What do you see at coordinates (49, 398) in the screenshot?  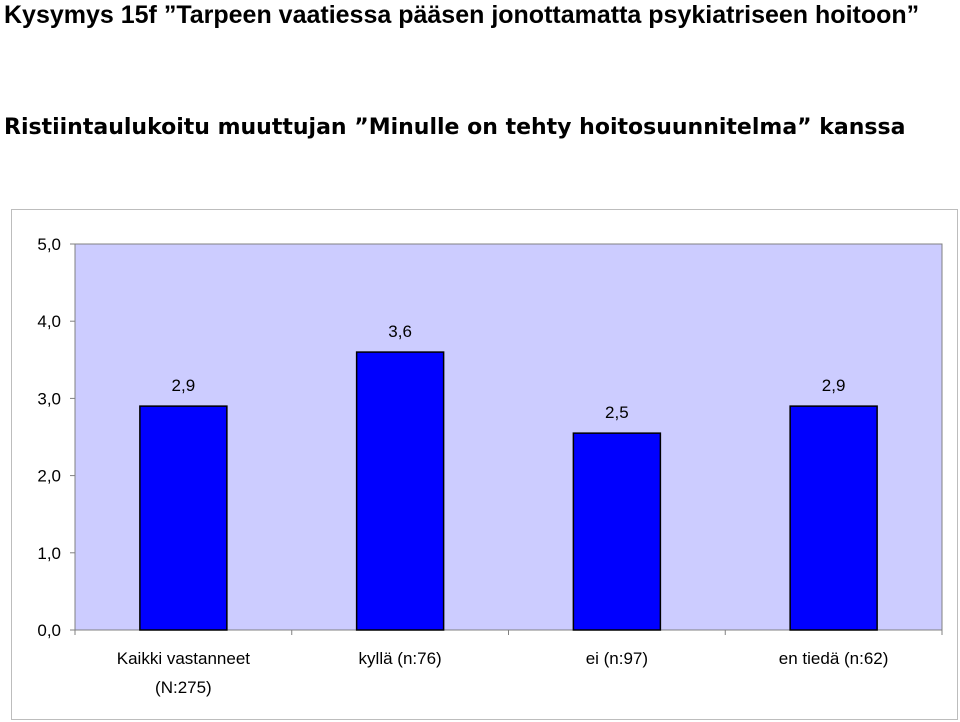 I see `y-tick-label: 3,0` at bounding box center [49, 398].